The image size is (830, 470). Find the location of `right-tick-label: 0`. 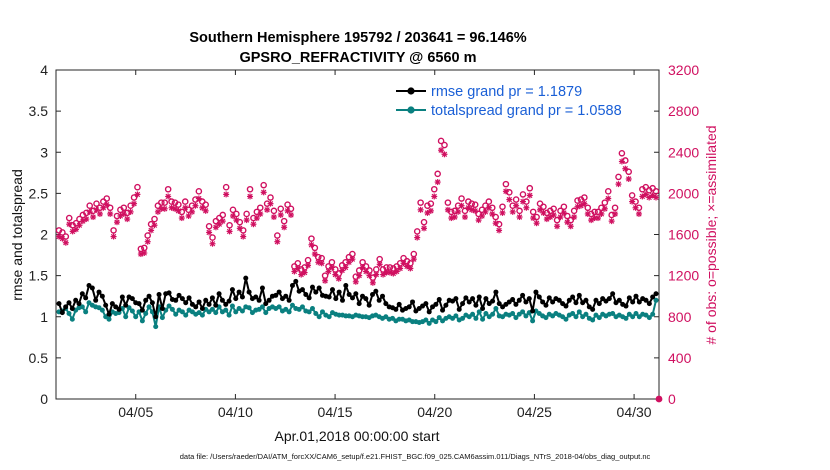

right-tick-label: 0 is located at coordinates (672, 399).